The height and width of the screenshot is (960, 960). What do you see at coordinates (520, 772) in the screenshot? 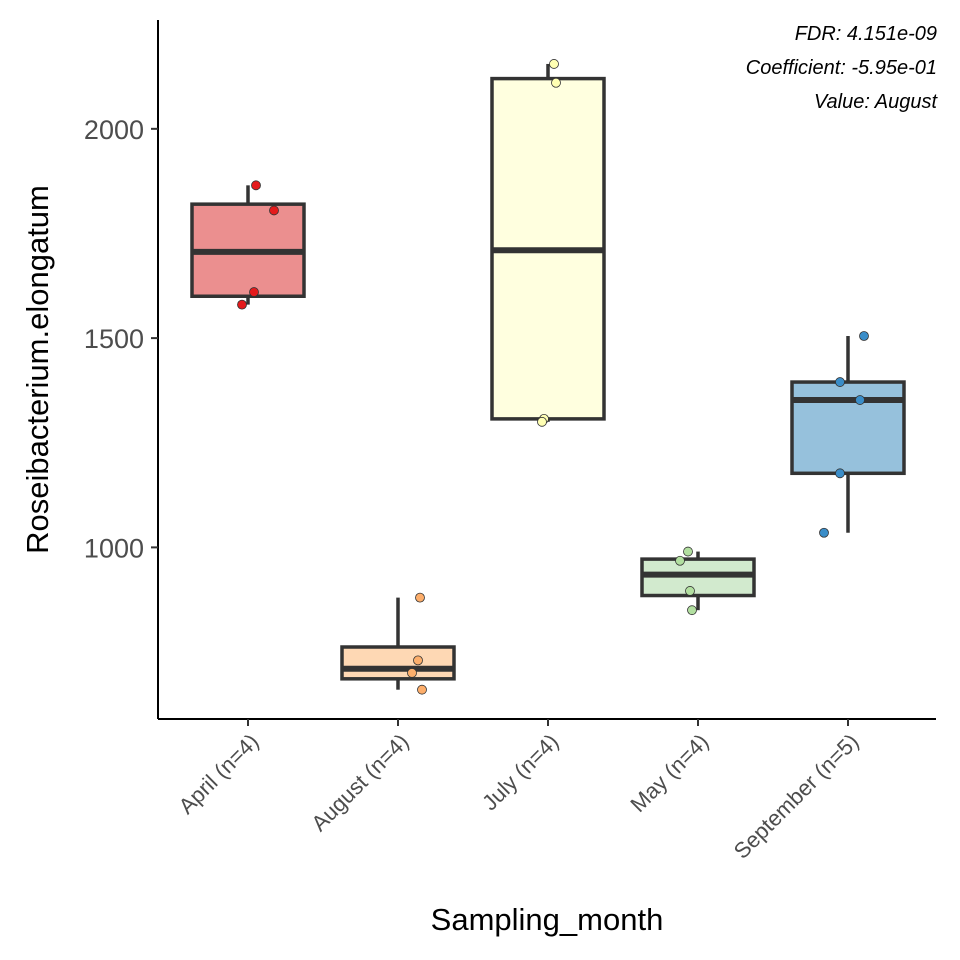
I see `x-tick-label: July (n=4)` at bounding box center [520, 772].